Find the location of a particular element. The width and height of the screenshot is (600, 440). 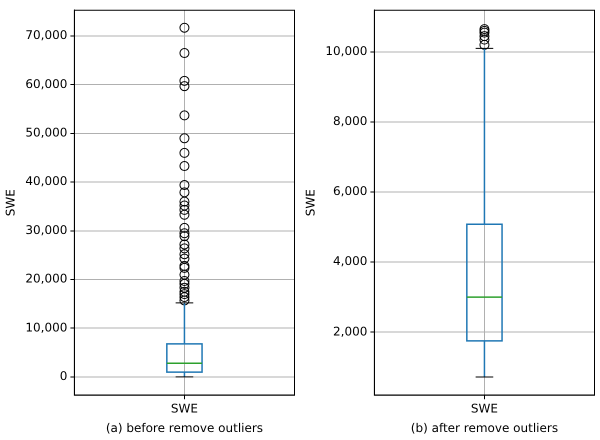

y-tick-label: 2,000 is located at coordinates (350, 331).